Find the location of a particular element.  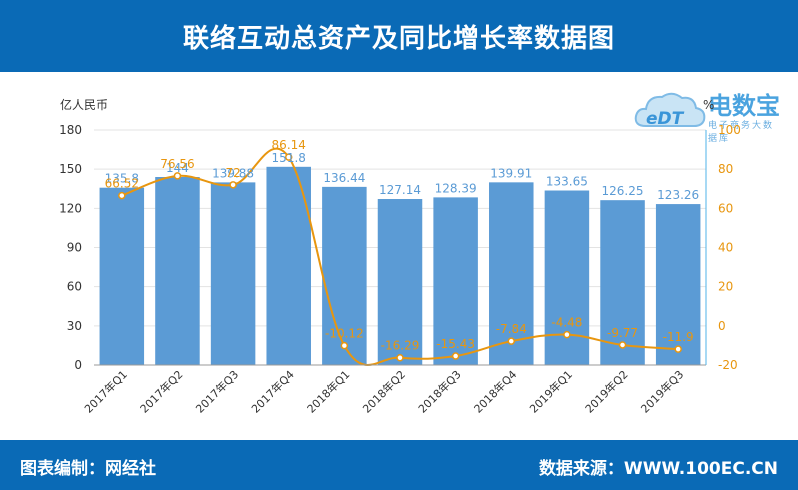

line-value-label: 76.56 is located at coordinates (177, 164).